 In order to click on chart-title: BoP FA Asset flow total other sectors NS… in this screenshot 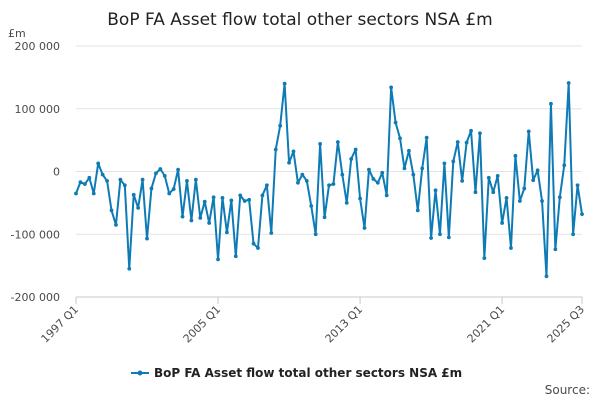, I will do `click(299, 20)`.